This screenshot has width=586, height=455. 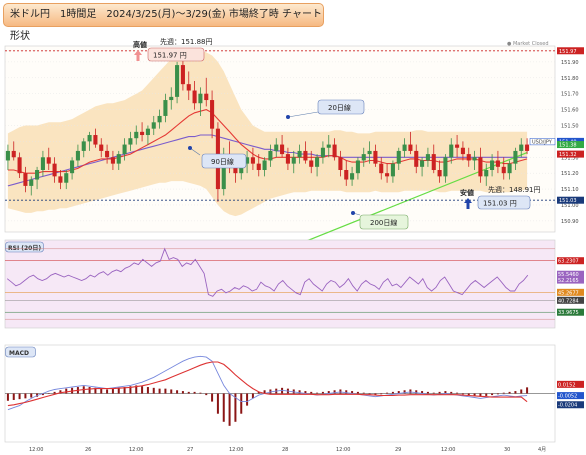 What do you see at coordinates (528, 44) in the screenshot?
I see `market-closed-status: ● Market Closed` at bounding box center [528, 44].